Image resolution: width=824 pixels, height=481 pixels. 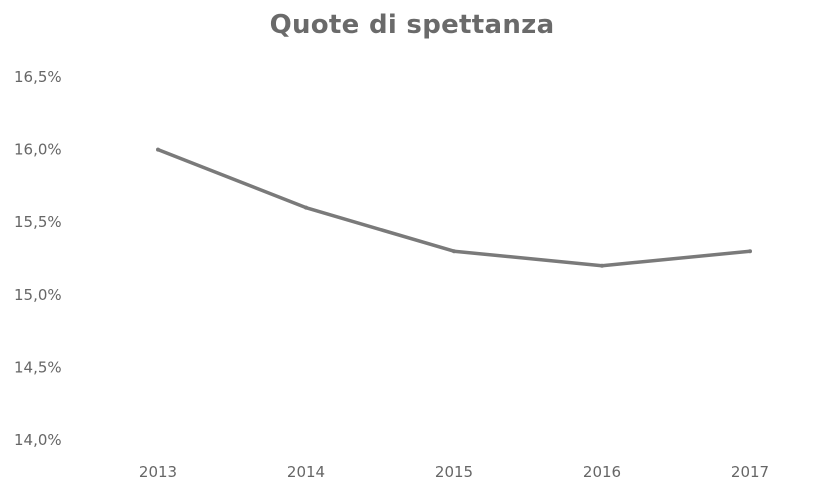 I want to click on x-tick-label: 2017, so click(x=750, y=472).